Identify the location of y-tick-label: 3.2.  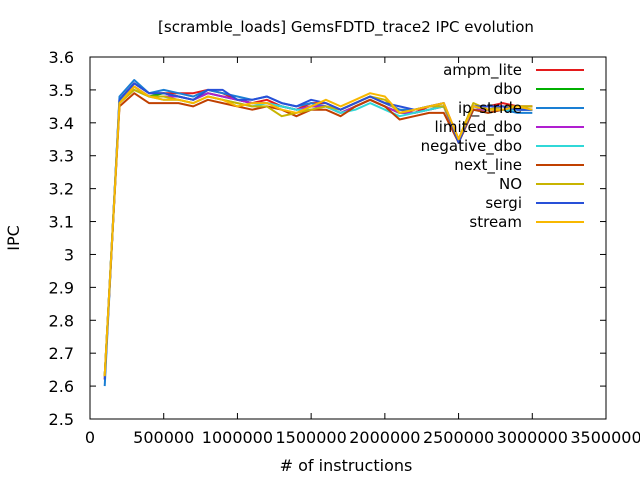
(61, 189).